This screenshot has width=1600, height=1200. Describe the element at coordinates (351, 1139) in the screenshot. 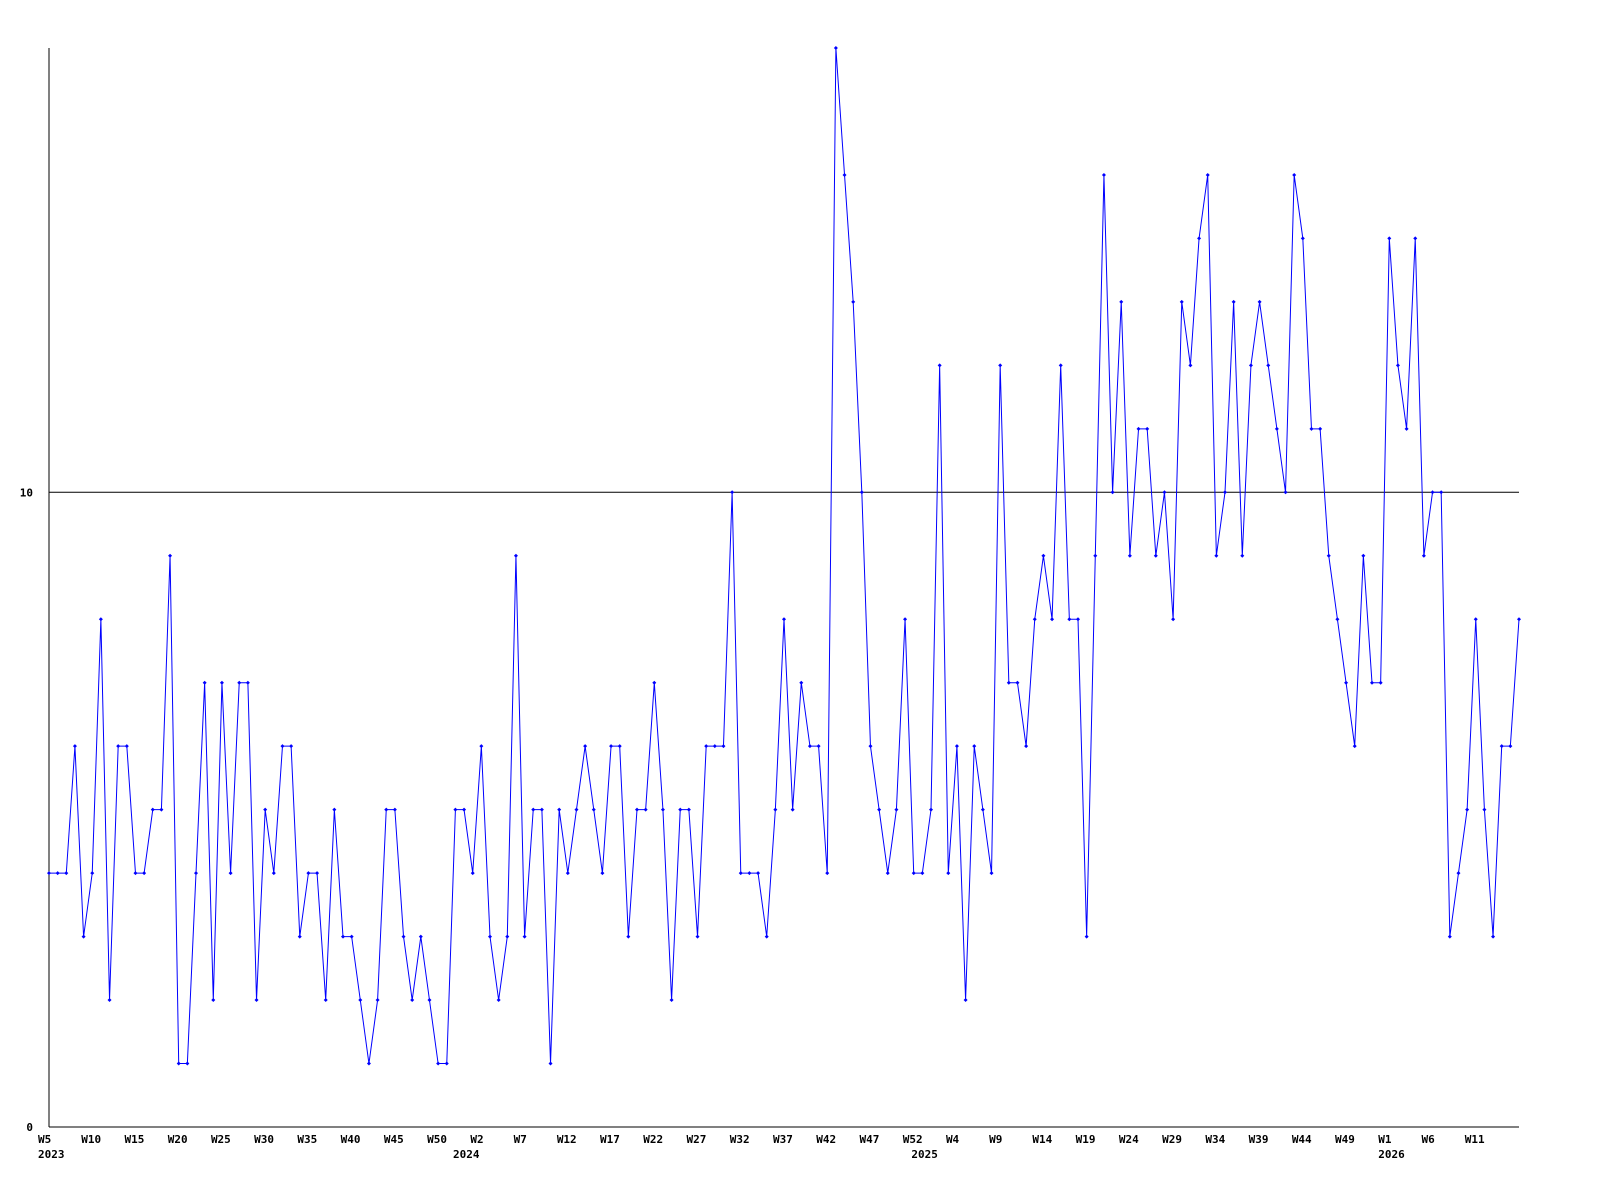

I see `x-tick-label: W40` at that location.